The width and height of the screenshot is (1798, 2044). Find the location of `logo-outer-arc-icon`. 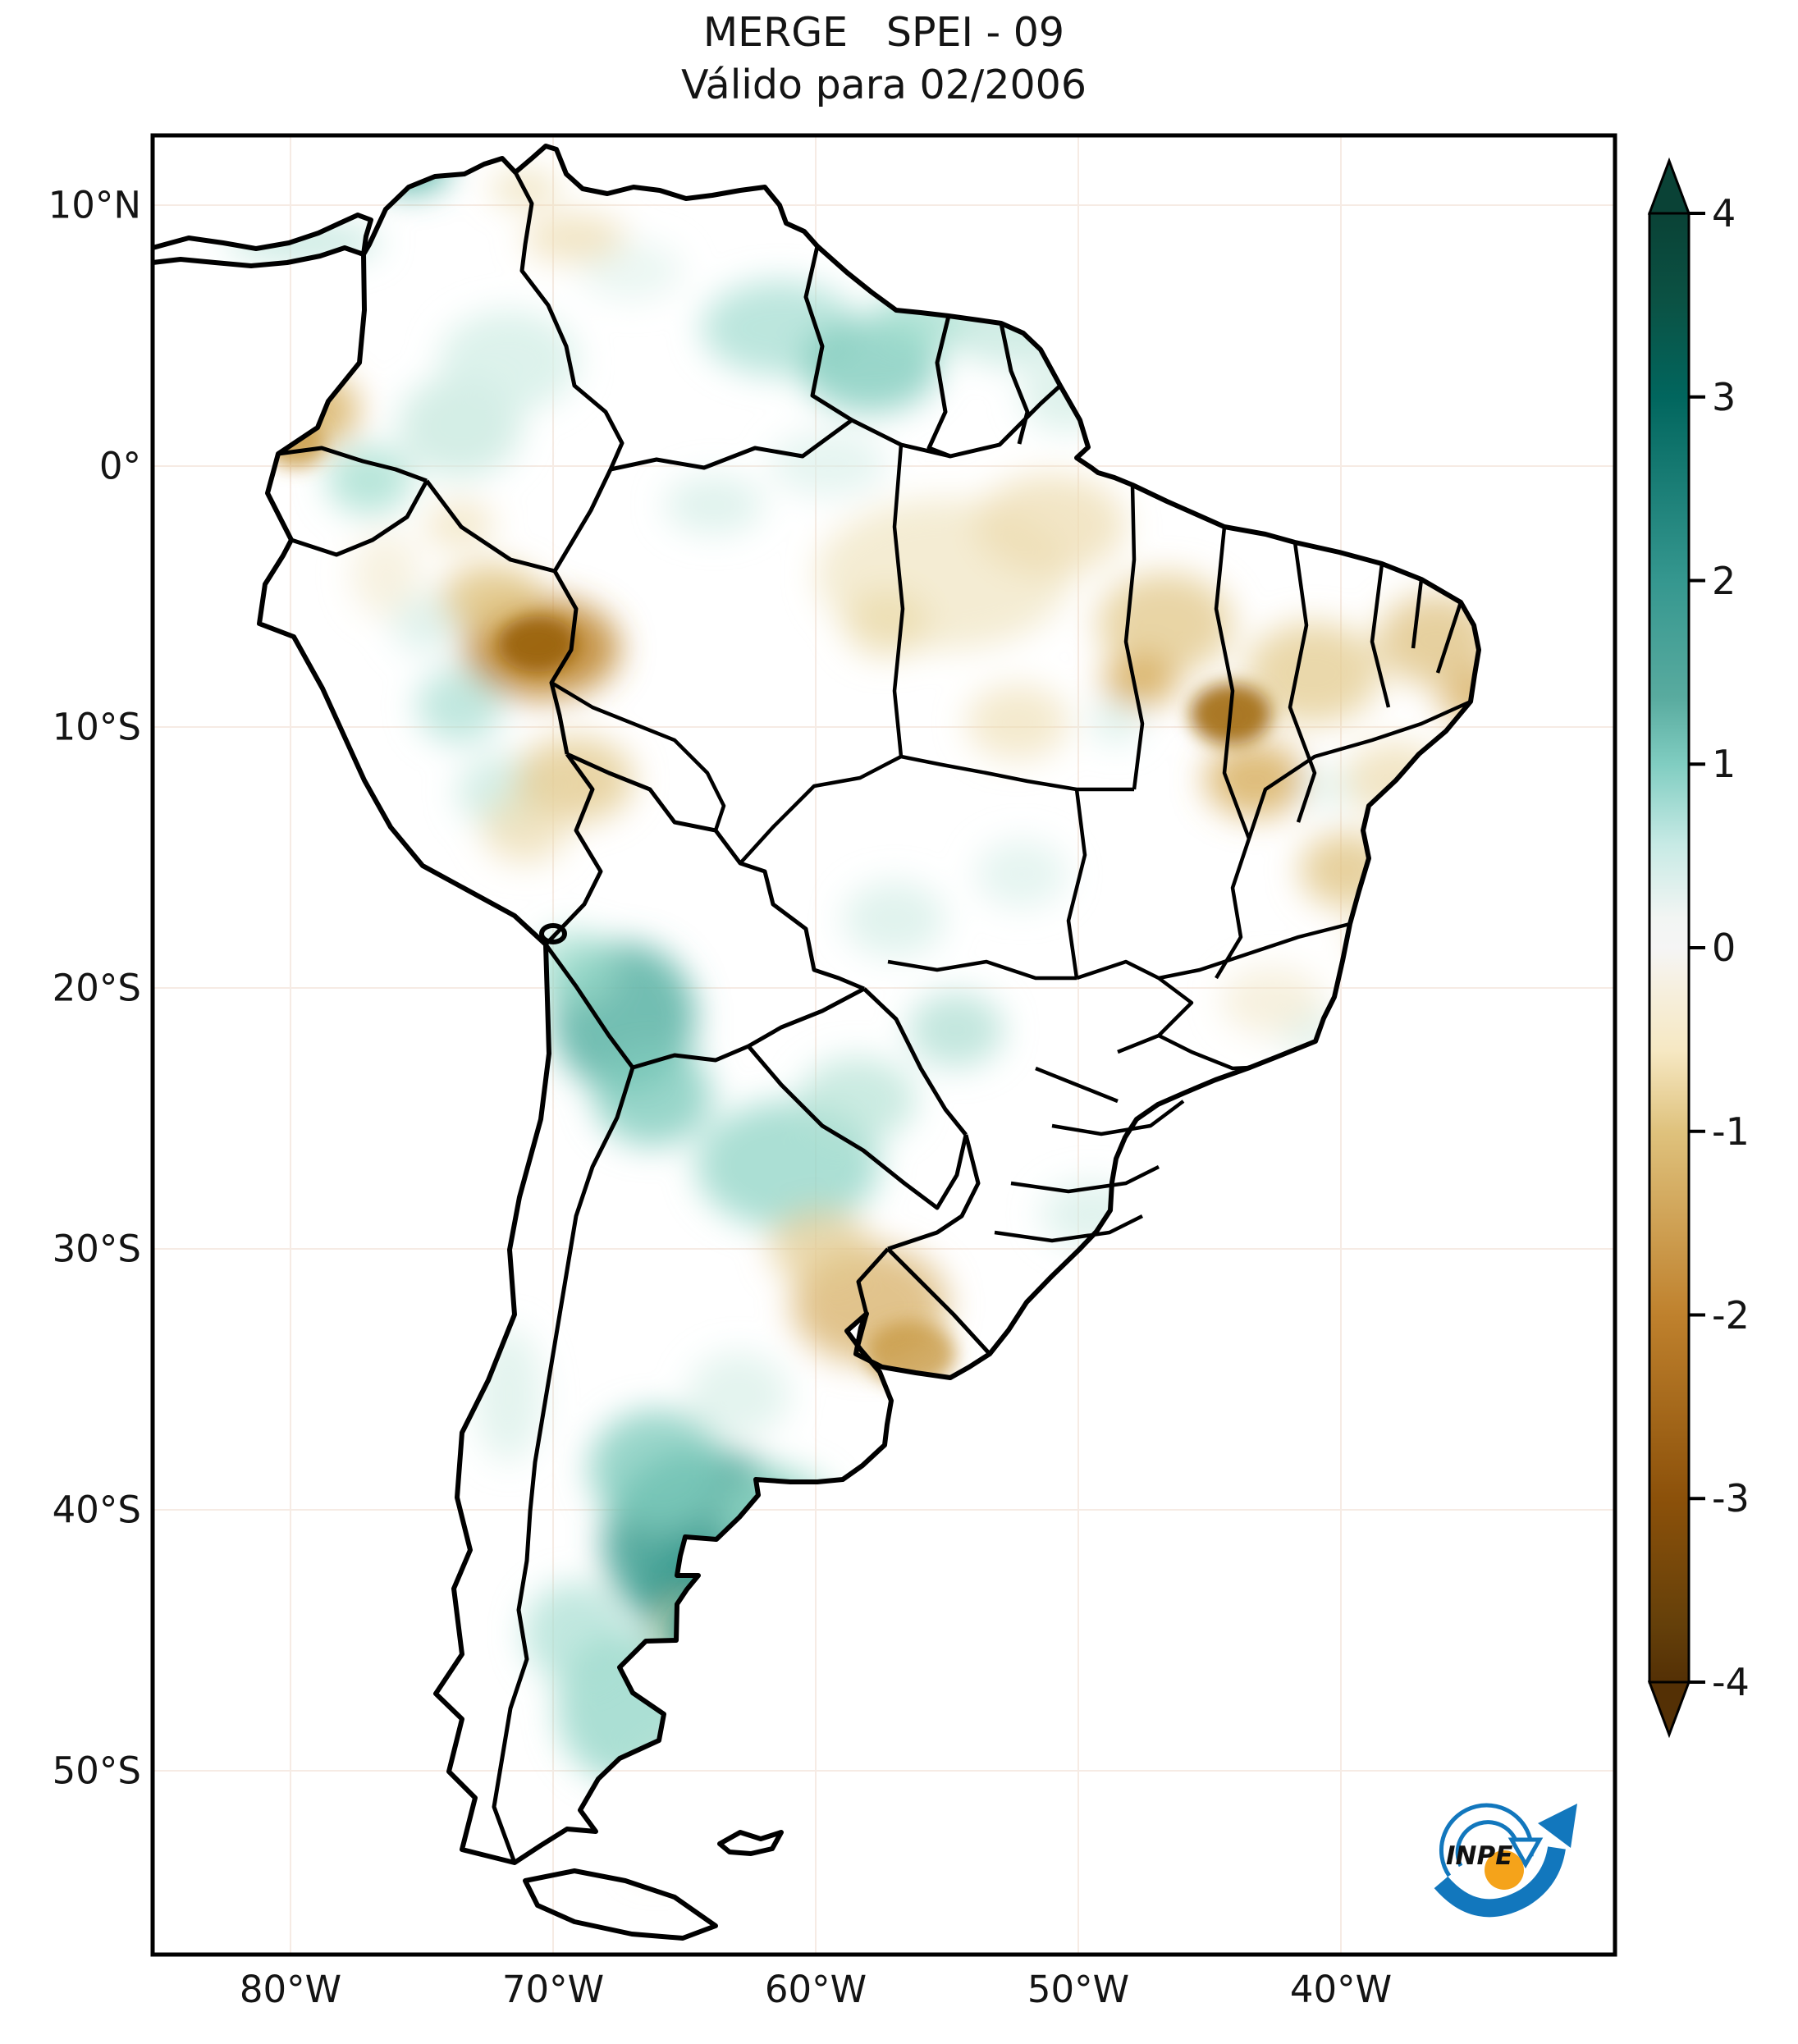

logo-outer-arc-icon is located at coordinates (1486, 1840).